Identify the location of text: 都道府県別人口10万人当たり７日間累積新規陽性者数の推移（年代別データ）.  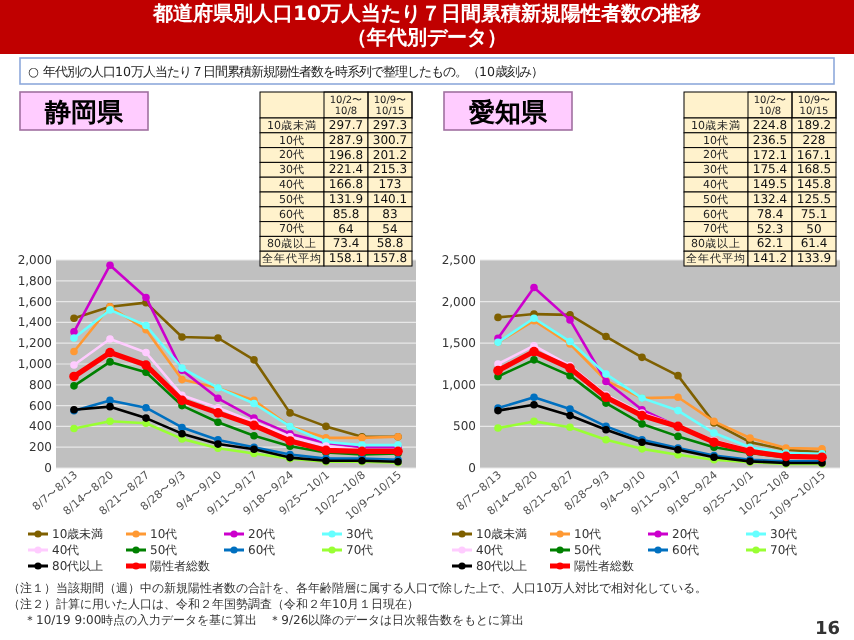
(427, 27).